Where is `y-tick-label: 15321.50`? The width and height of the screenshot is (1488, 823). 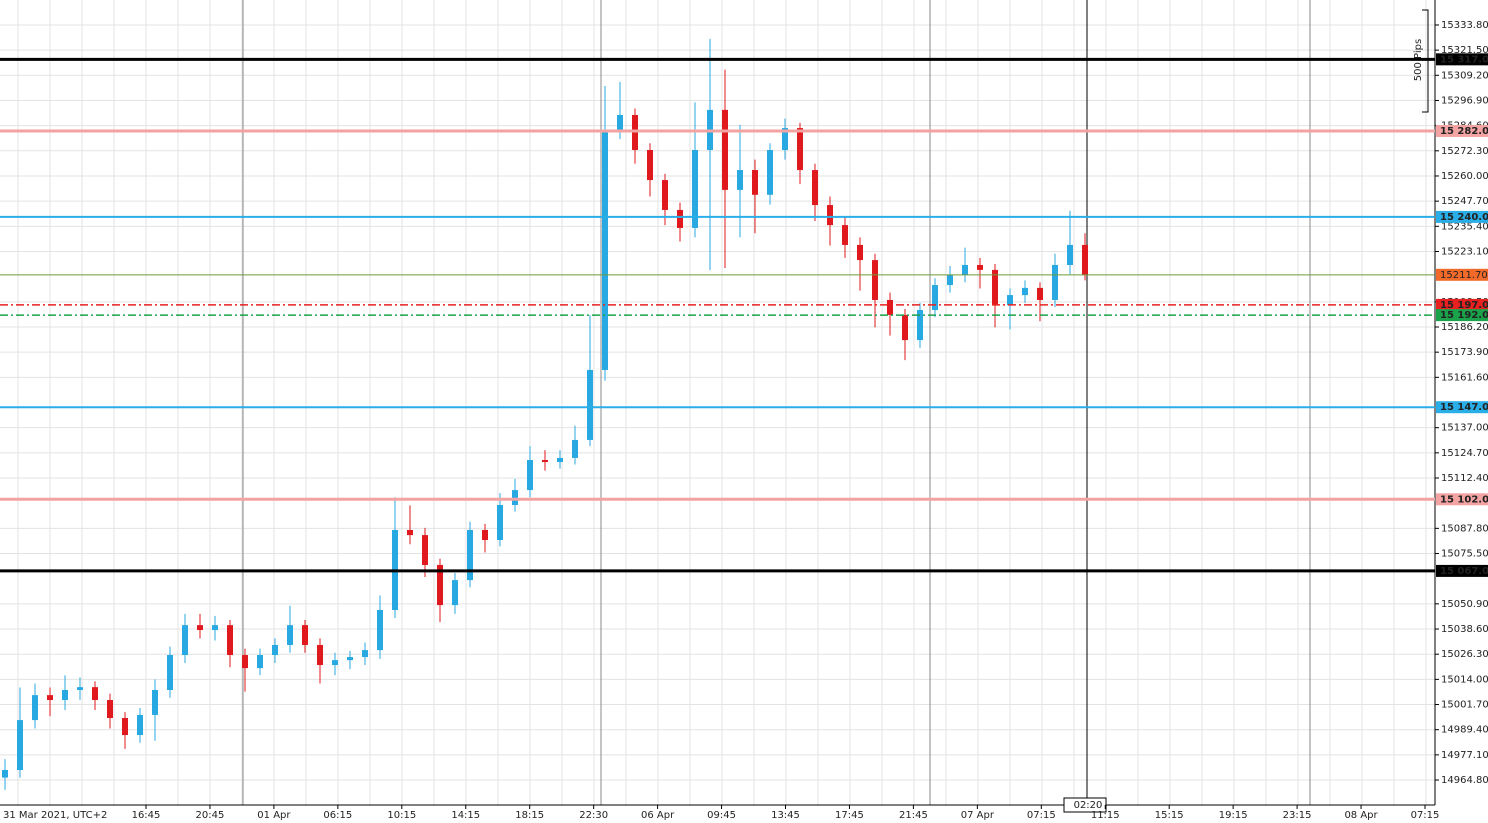
y-tick-label: 15321.50 is located at coordinates (1464, 50).